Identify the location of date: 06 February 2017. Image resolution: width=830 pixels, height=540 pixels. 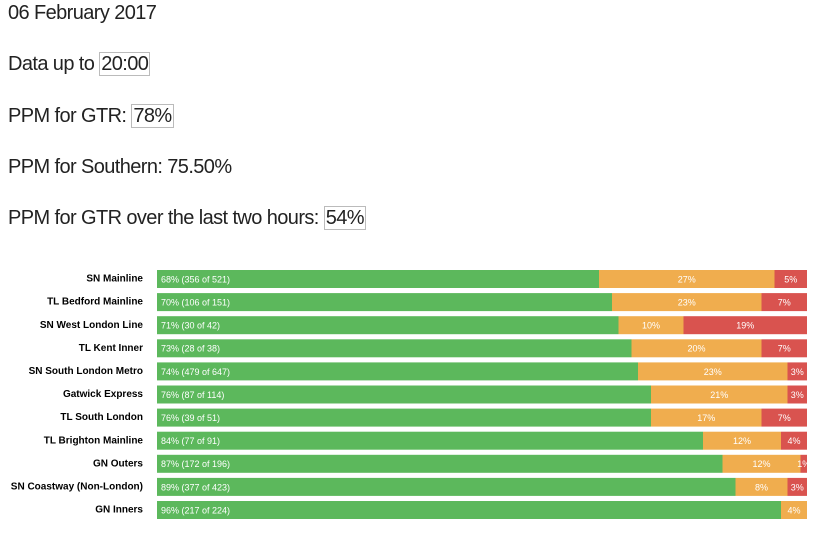
(82, 13).